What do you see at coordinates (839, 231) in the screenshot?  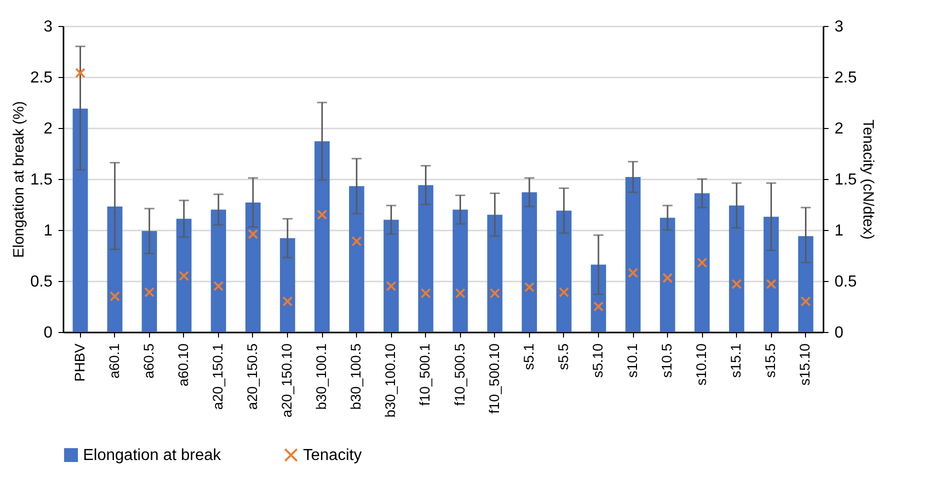 I see `y2-tick-label: 1` at bounding box center [839, 231].